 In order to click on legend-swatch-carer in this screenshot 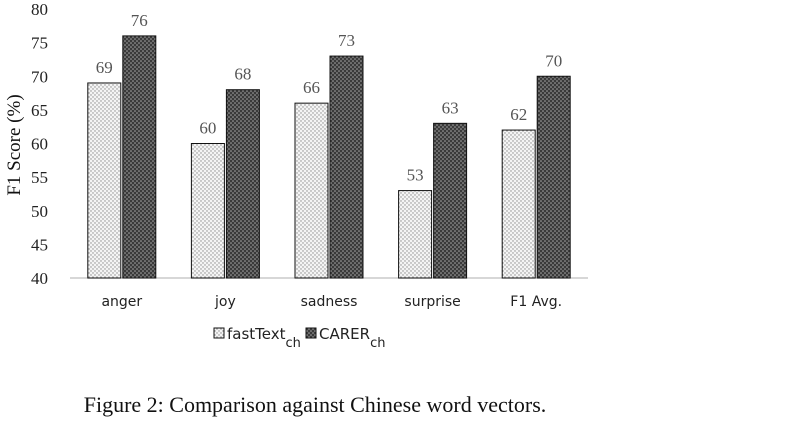, I will do `click(311, 333)`.